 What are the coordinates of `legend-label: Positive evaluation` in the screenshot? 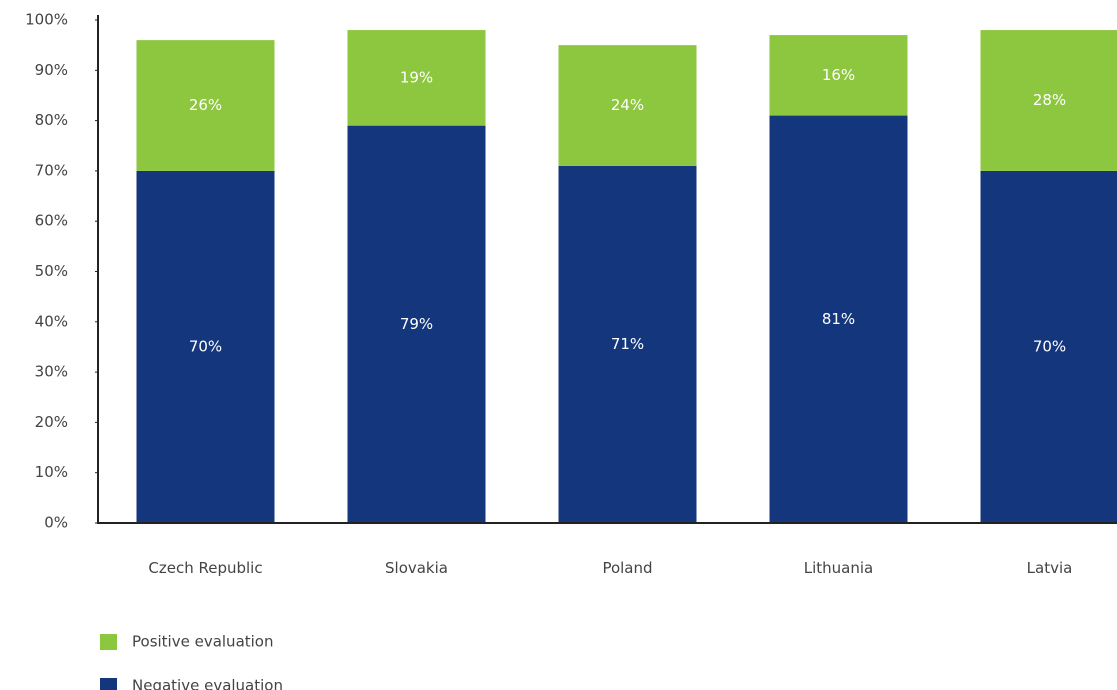 It's located at (203, 642).